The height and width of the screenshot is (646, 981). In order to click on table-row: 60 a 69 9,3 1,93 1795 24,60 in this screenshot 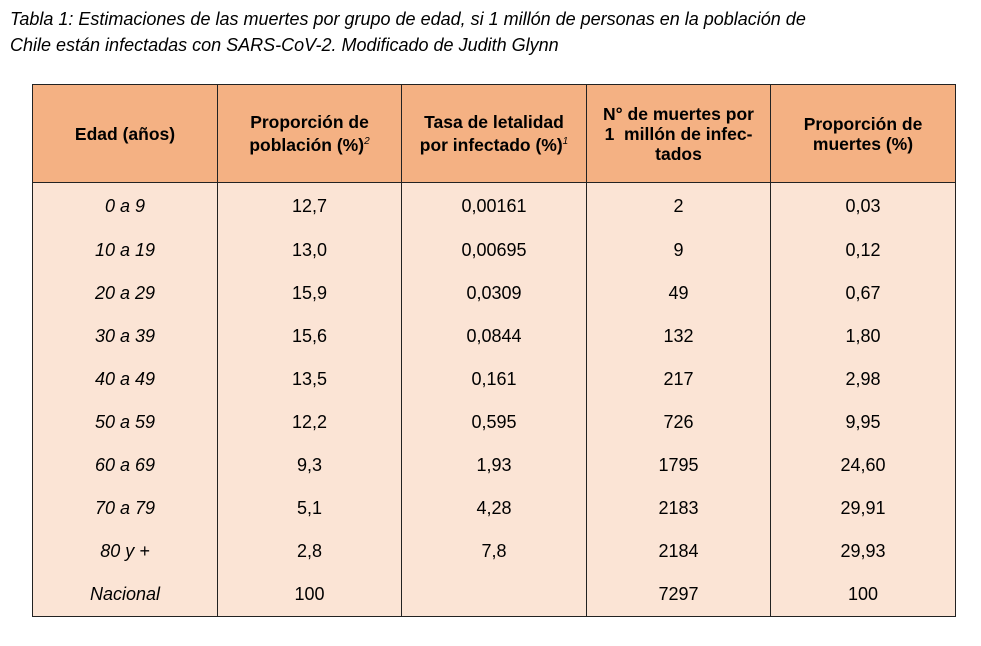, I will do `click(494, 465)`.